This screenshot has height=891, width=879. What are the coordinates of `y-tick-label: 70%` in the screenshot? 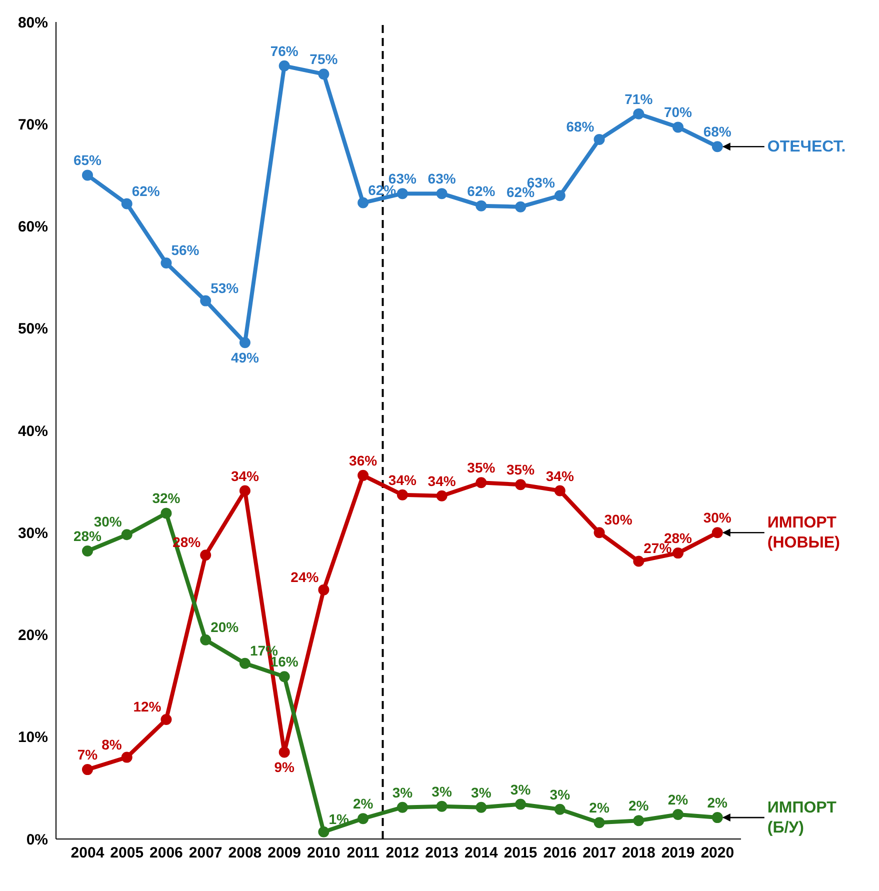 It's located at (33, 125).